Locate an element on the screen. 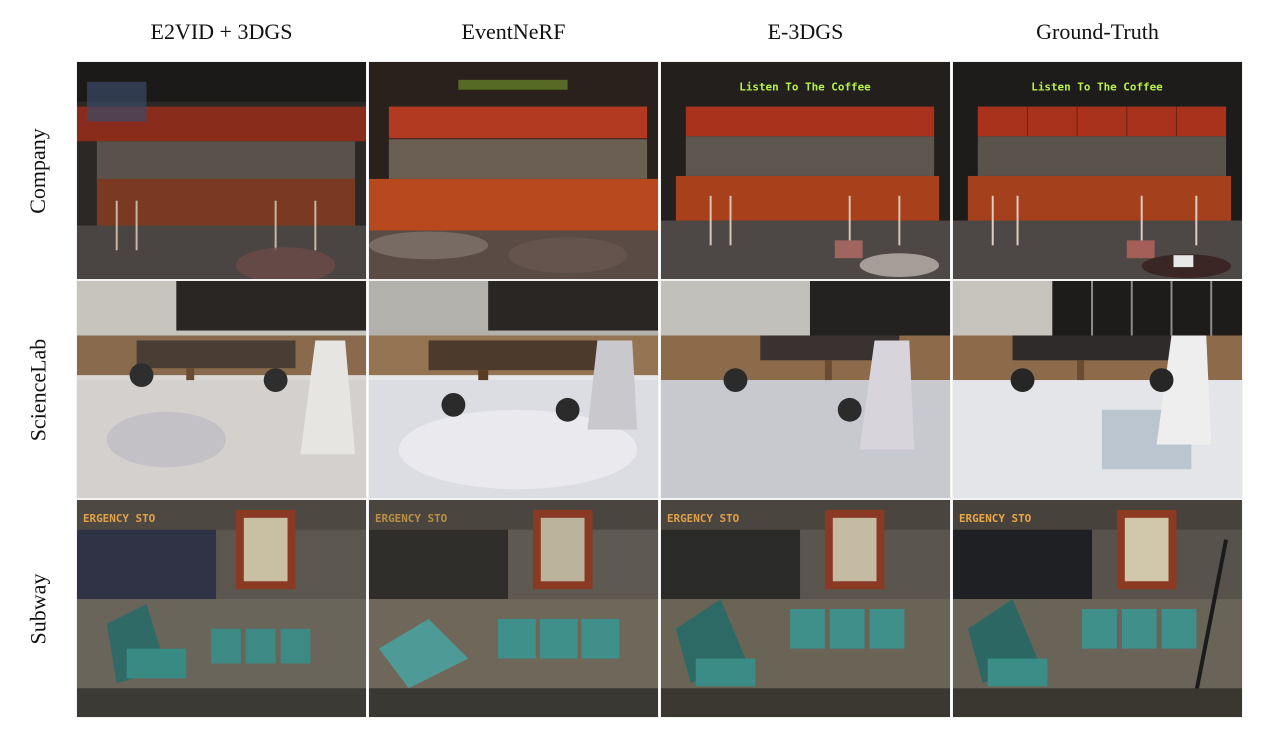 This screenshot has height=729, width=1277. subway-eventnerf-render: ERGENCY STO is located at coordinates (513, 608).